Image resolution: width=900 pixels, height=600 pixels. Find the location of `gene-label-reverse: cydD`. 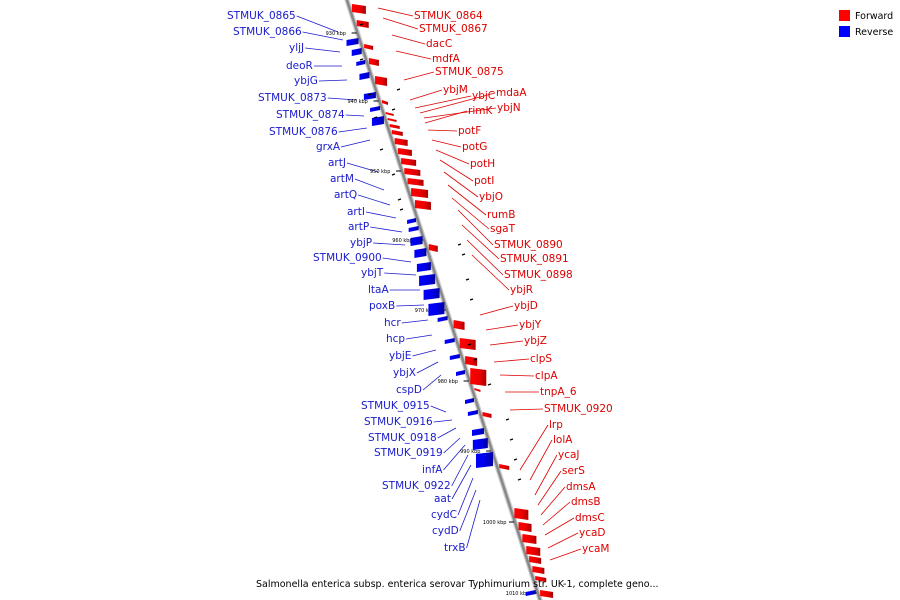

gene-label-reverse: cydD is located at coordinates (445, 531).